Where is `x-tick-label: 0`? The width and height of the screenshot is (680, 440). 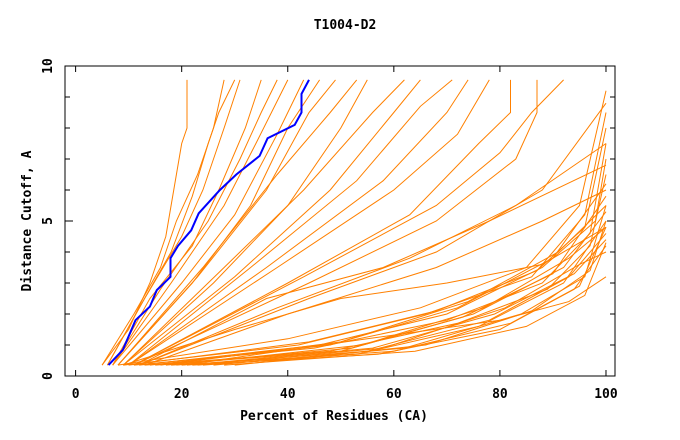 x-tick-label: 0 is located at coordinates (76, 394).